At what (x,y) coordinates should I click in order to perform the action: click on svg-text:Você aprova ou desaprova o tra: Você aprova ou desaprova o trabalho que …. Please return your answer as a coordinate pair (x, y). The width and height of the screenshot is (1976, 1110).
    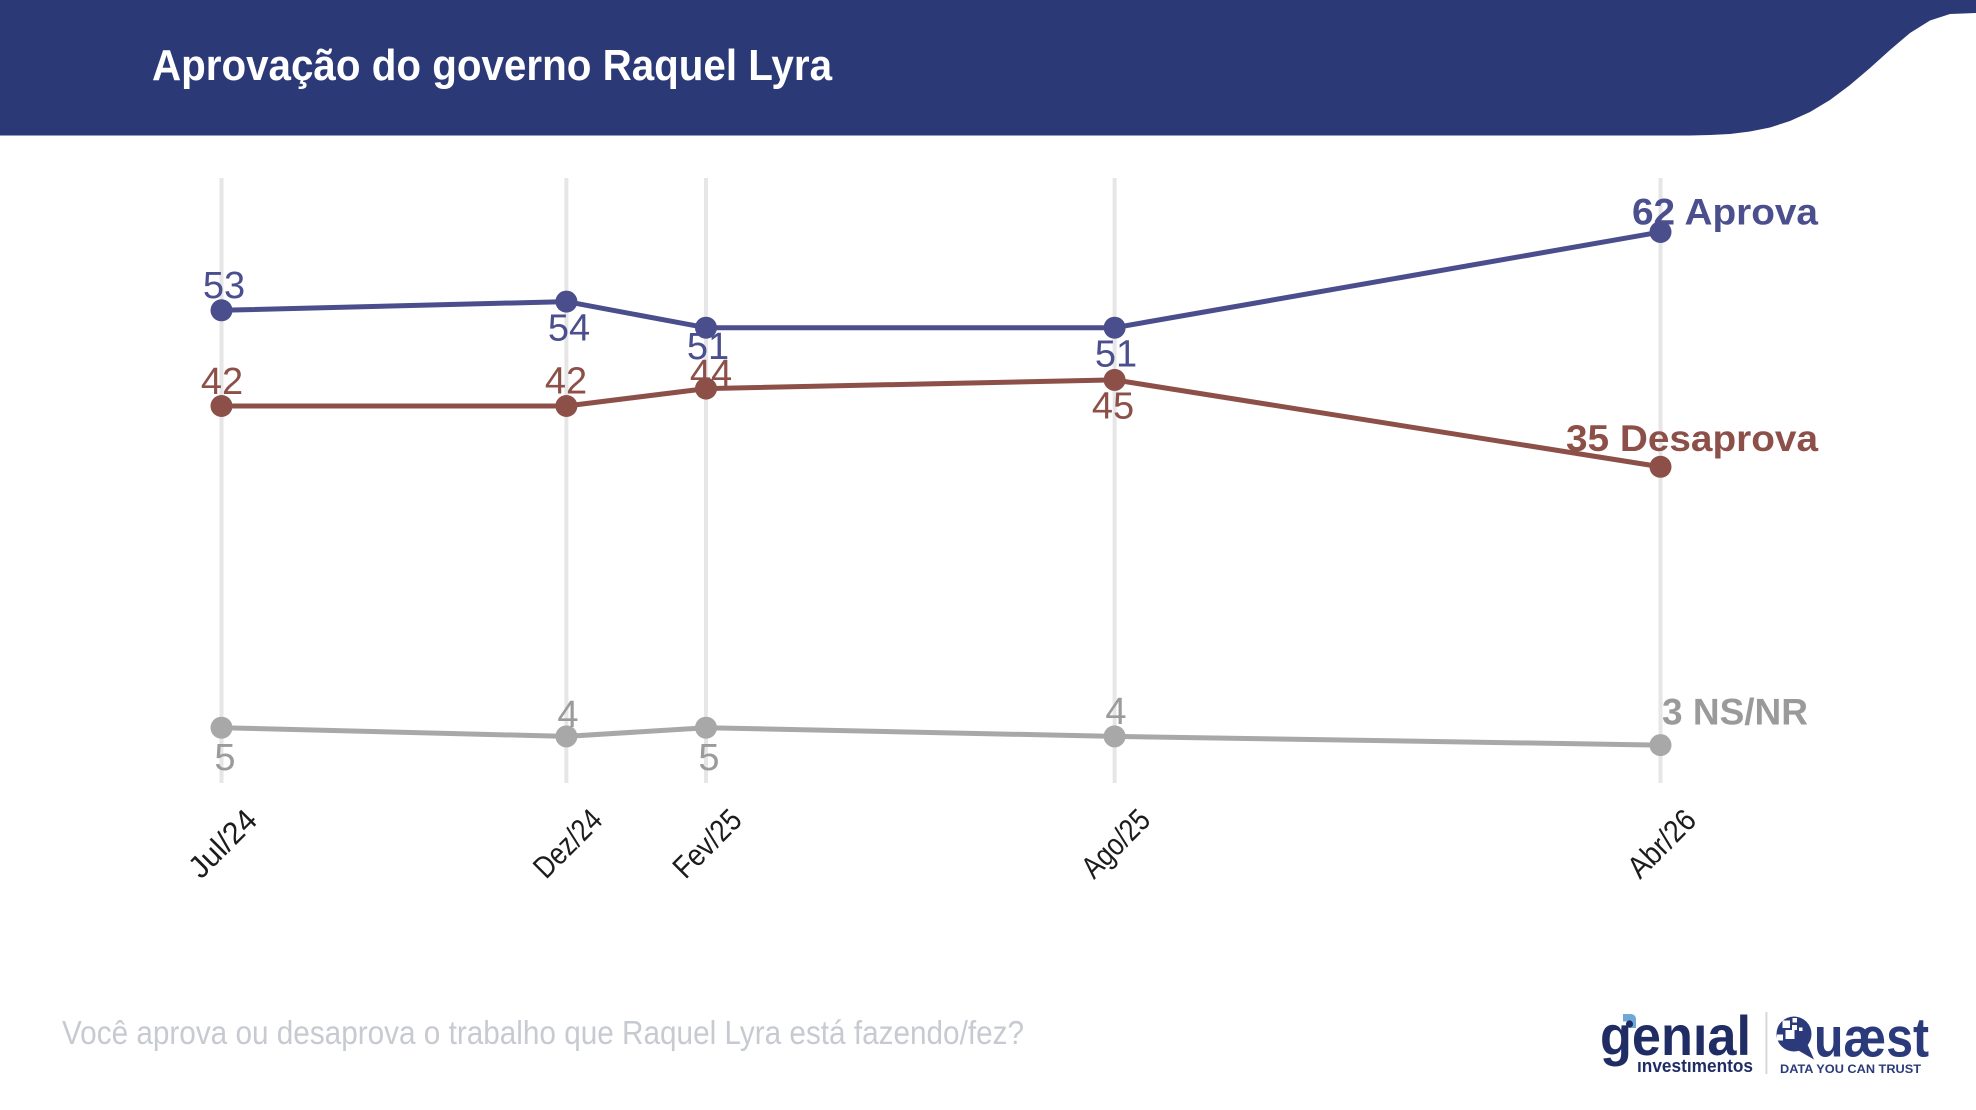
    Looking at the image, I should click on (543, 1032).